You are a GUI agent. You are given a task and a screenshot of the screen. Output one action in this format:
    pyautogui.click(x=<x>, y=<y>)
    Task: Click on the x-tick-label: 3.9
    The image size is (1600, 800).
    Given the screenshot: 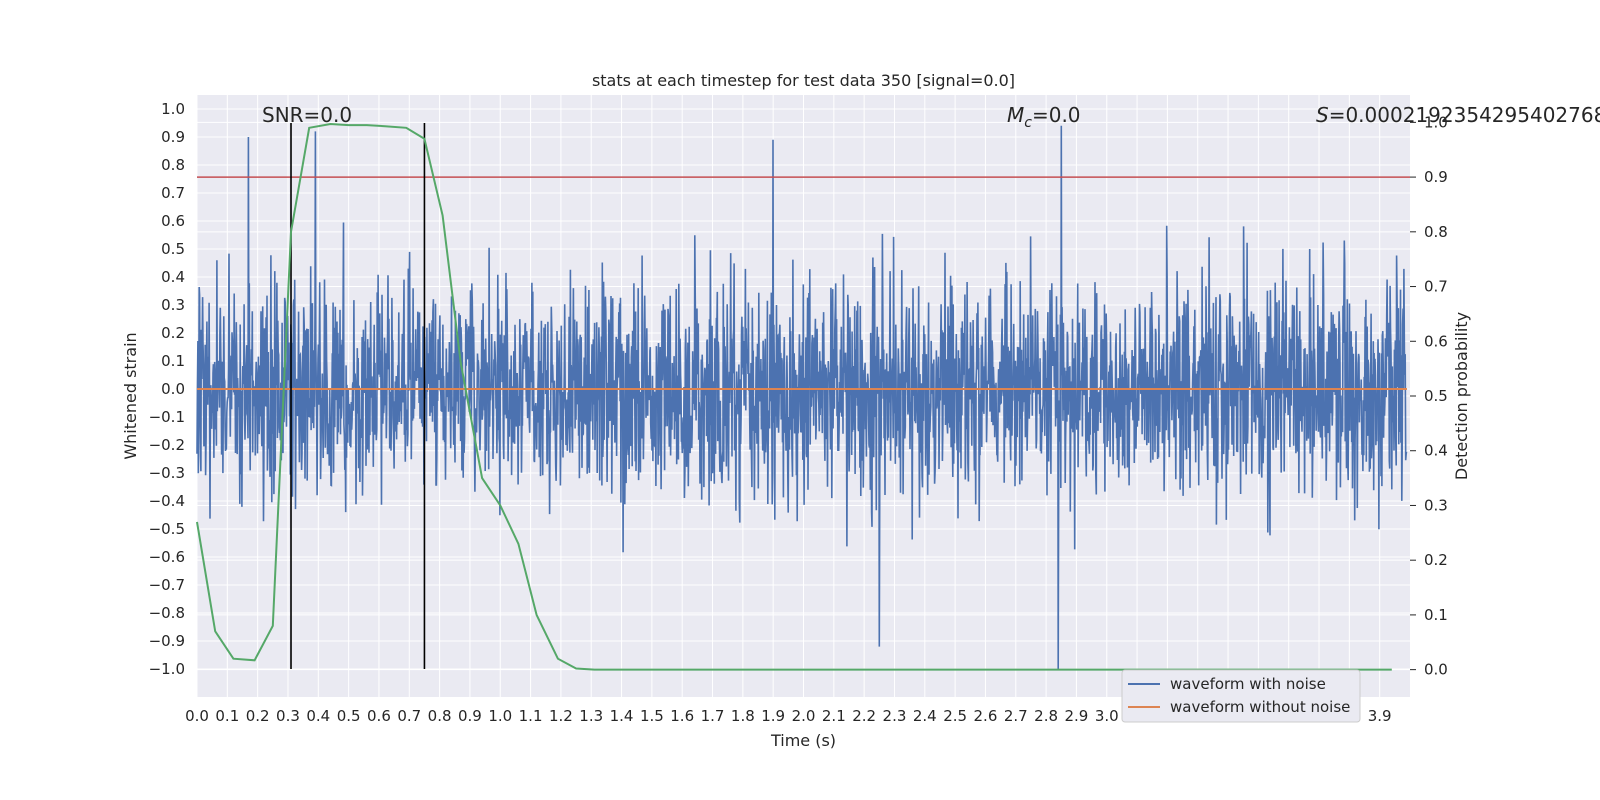 What is the action you would take?
    pyautogui.click(x=1380, y=716)
    